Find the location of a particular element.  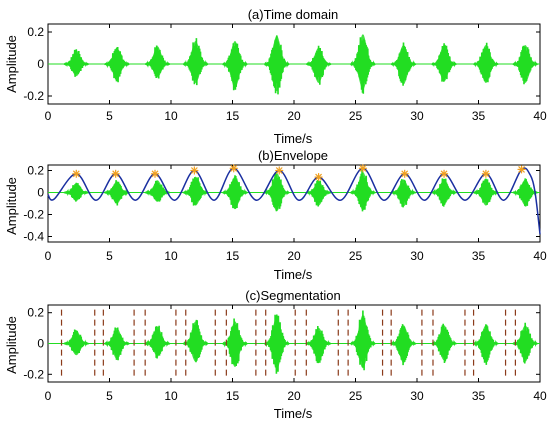

panel-a-title: (a)Time domain is located at coordinates (293, 14).